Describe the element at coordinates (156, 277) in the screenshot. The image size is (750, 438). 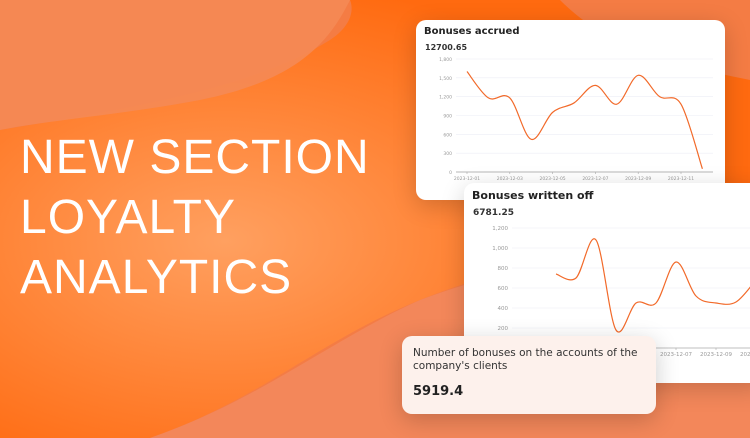
I see `headline-line-3: ANALYTICS` at that location.